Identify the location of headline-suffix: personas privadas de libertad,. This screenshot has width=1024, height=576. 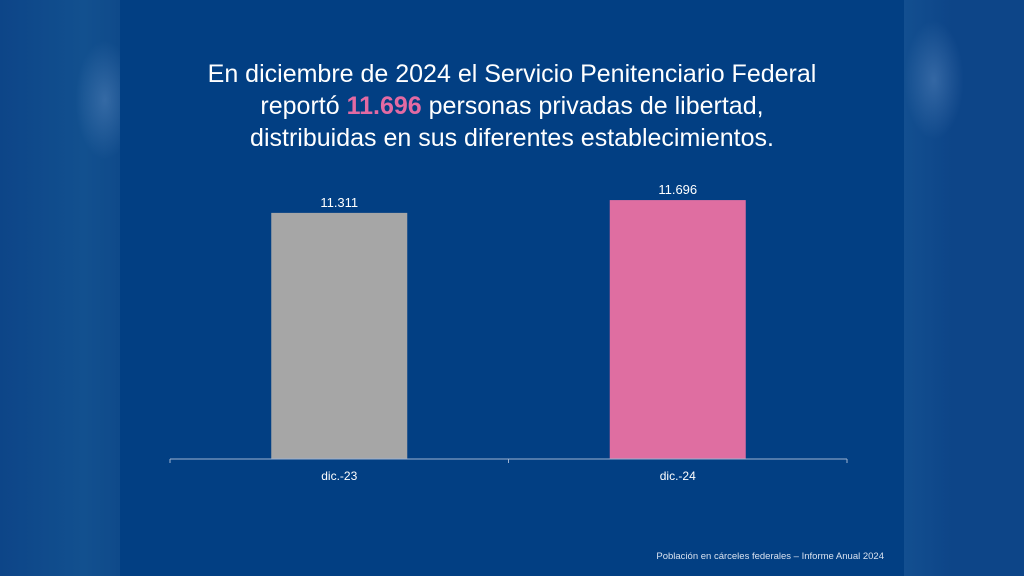
(592, 106).